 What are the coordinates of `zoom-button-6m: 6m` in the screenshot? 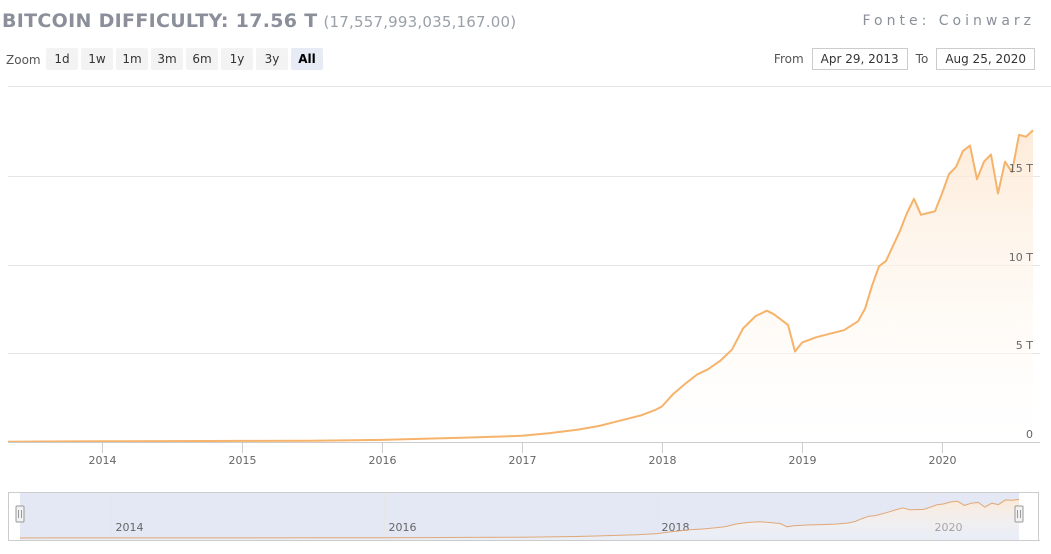 It's located at (202, 59).